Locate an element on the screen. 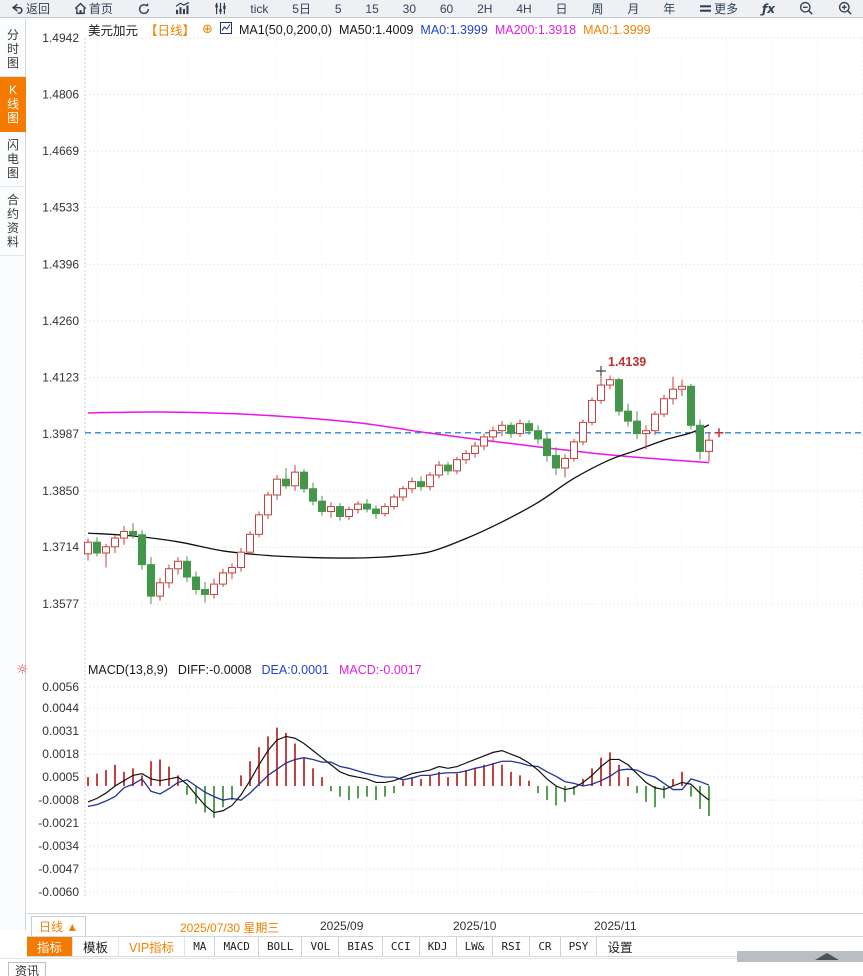 This screenshot has width=863, height=976. macd-macd-value: MACD:-0.0017 is located at coordinates (380, 670).